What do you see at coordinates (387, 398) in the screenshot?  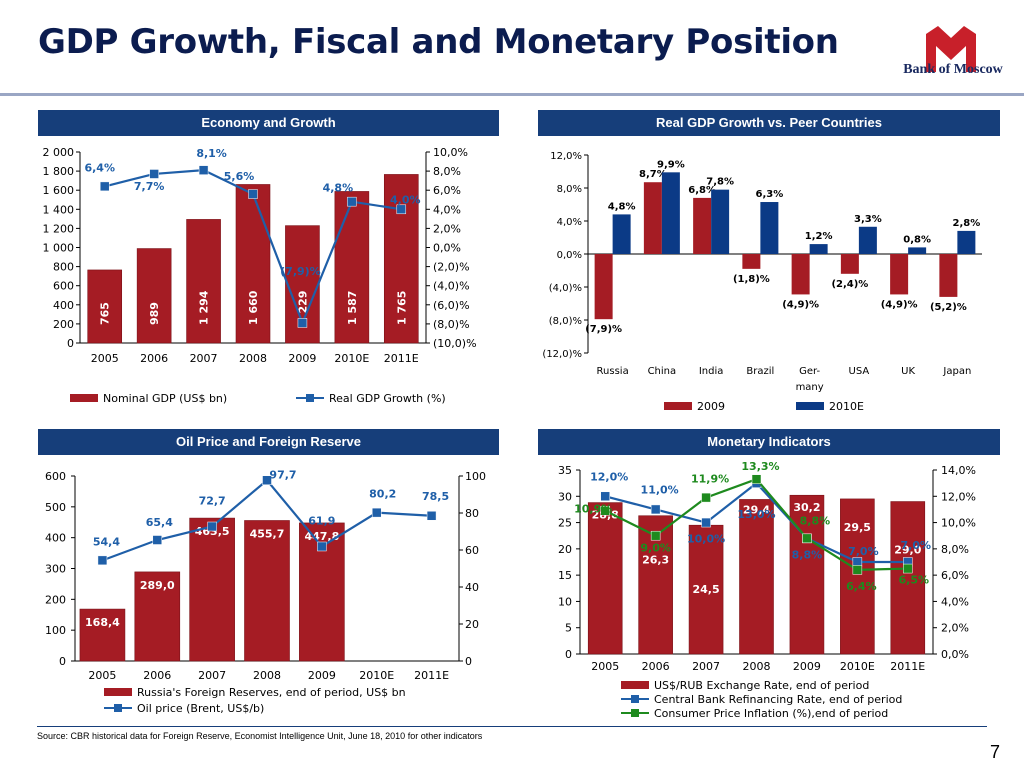 I see `economy-real-growth-legend-label: Real GDP Growth (%)` at bounding box center [387, 398].